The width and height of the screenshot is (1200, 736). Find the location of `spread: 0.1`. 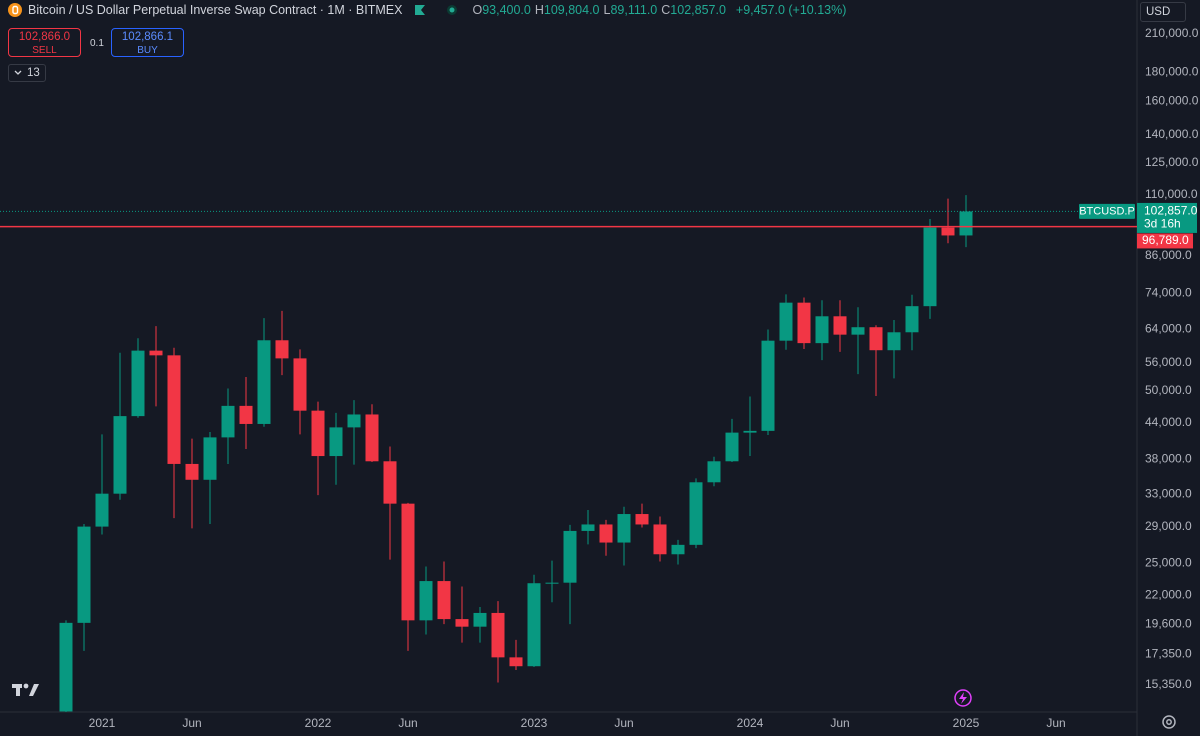

spread: 0.1 is located at coordinates (97, 43).